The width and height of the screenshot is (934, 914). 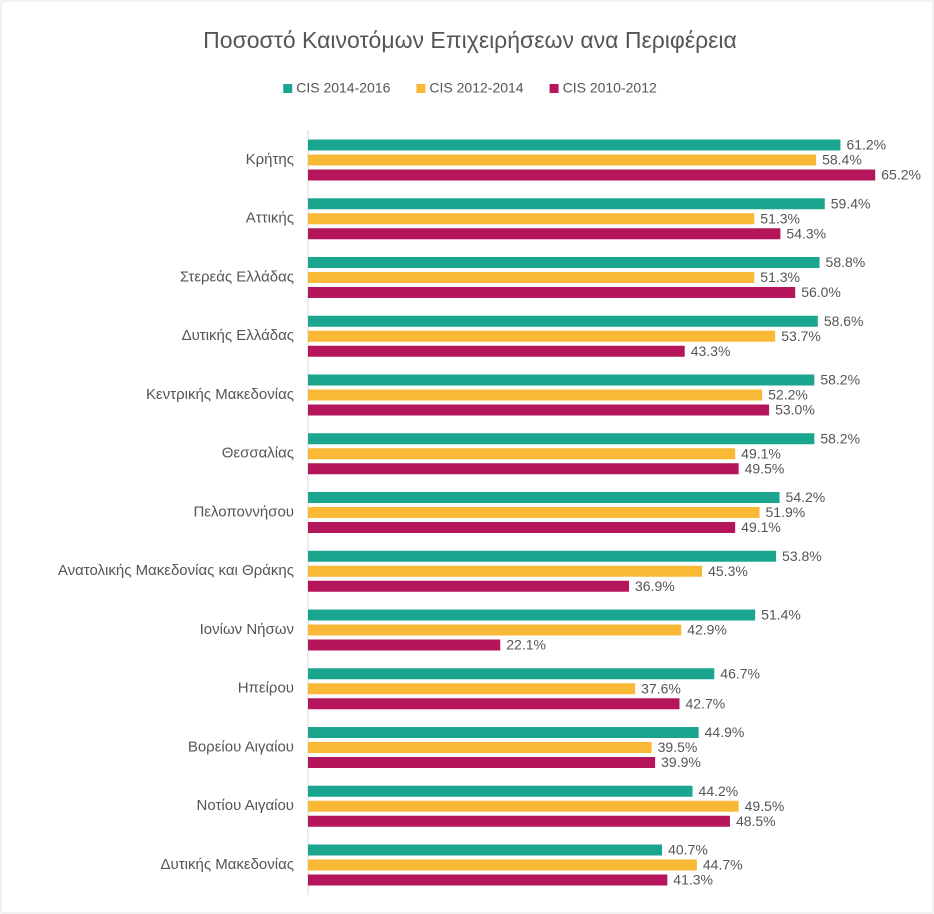 I want to click on value-label: 44.2%, so click(x=719, y=791).